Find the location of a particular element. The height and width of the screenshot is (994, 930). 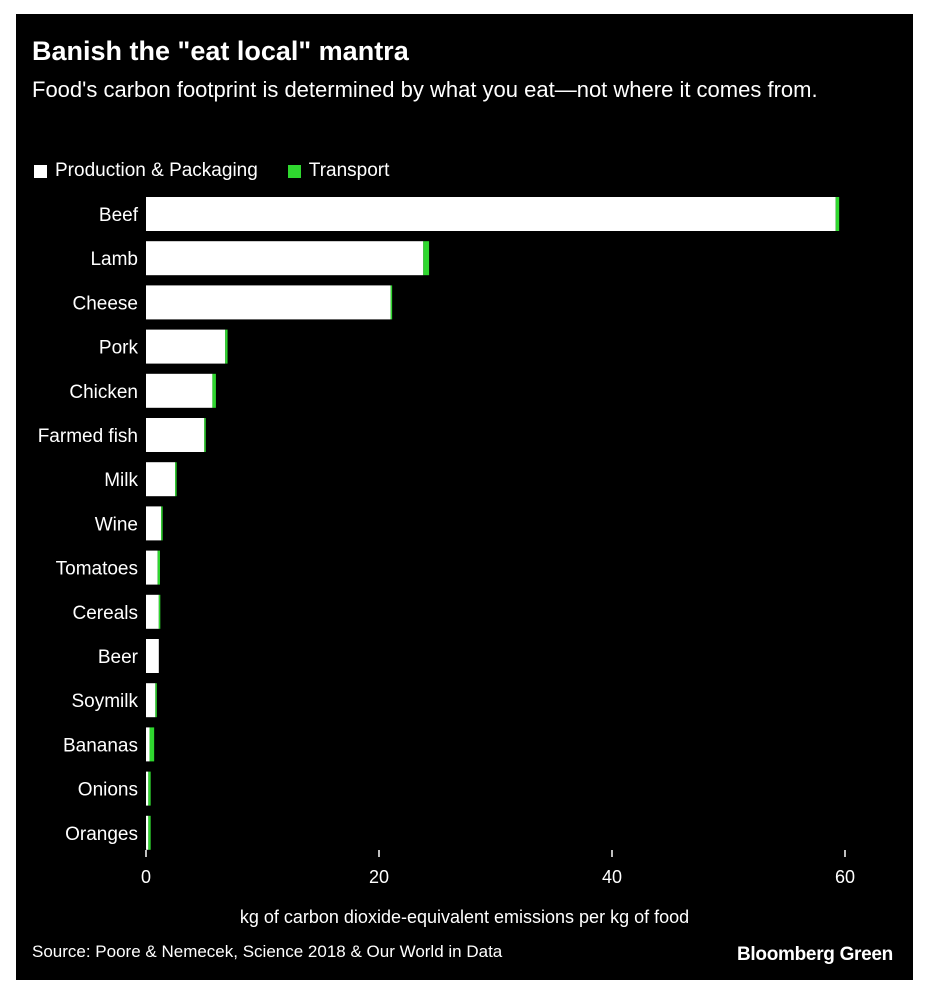

legend-item-production: Production & Packaging is located at coordinates (146, 171).